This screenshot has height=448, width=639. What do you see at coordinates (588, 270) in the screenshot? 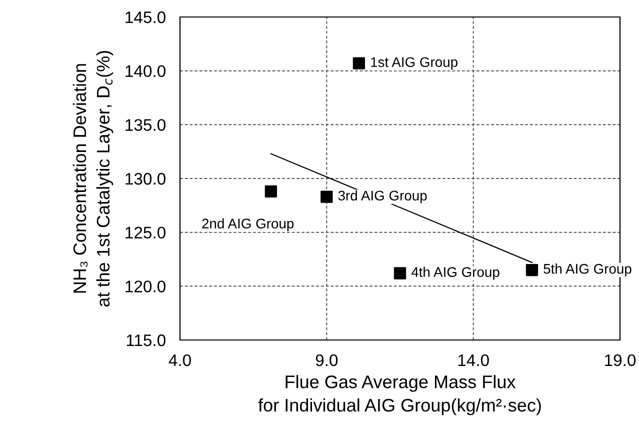
I see `annotation: 5th AIG Group` at bounding box center [588, 270].